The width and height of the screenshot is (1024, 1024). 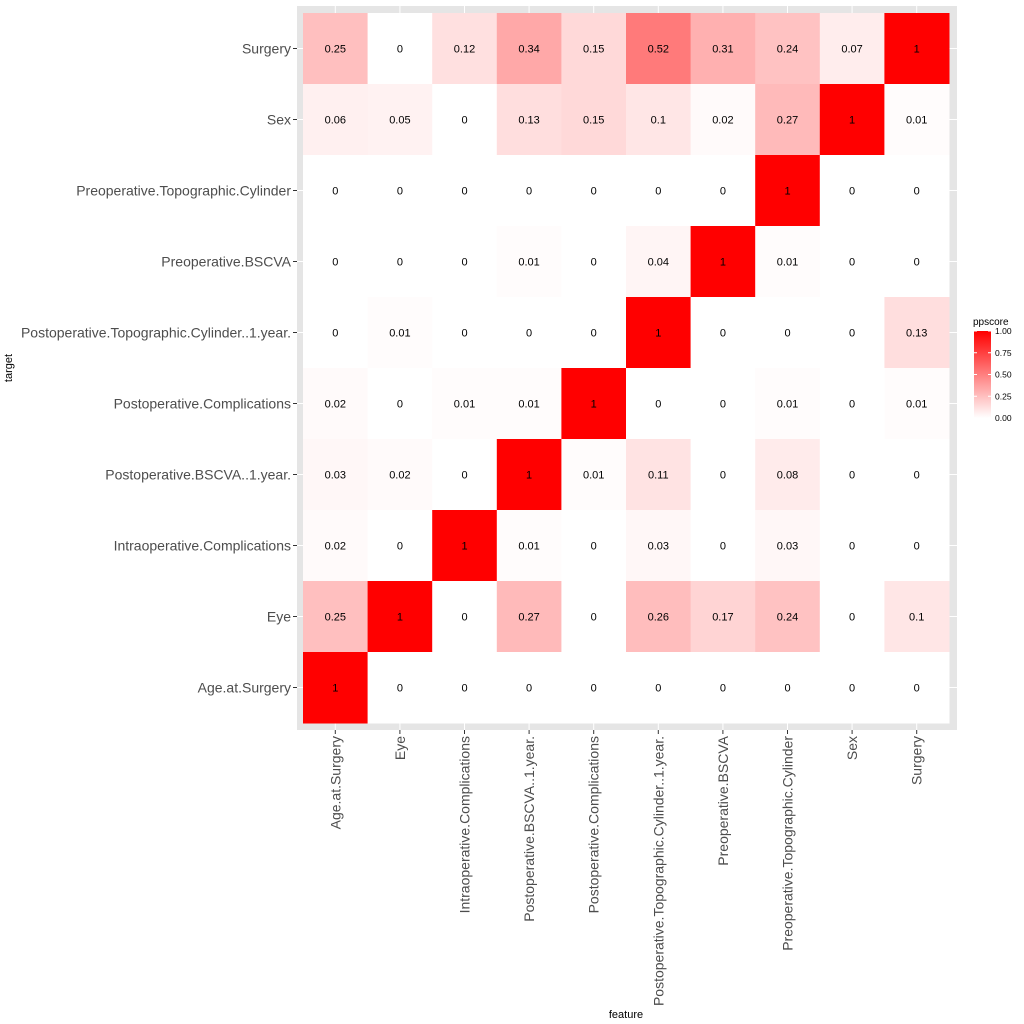 I want to click on cell-value-label: 0.26, so click(x=658, y=618).